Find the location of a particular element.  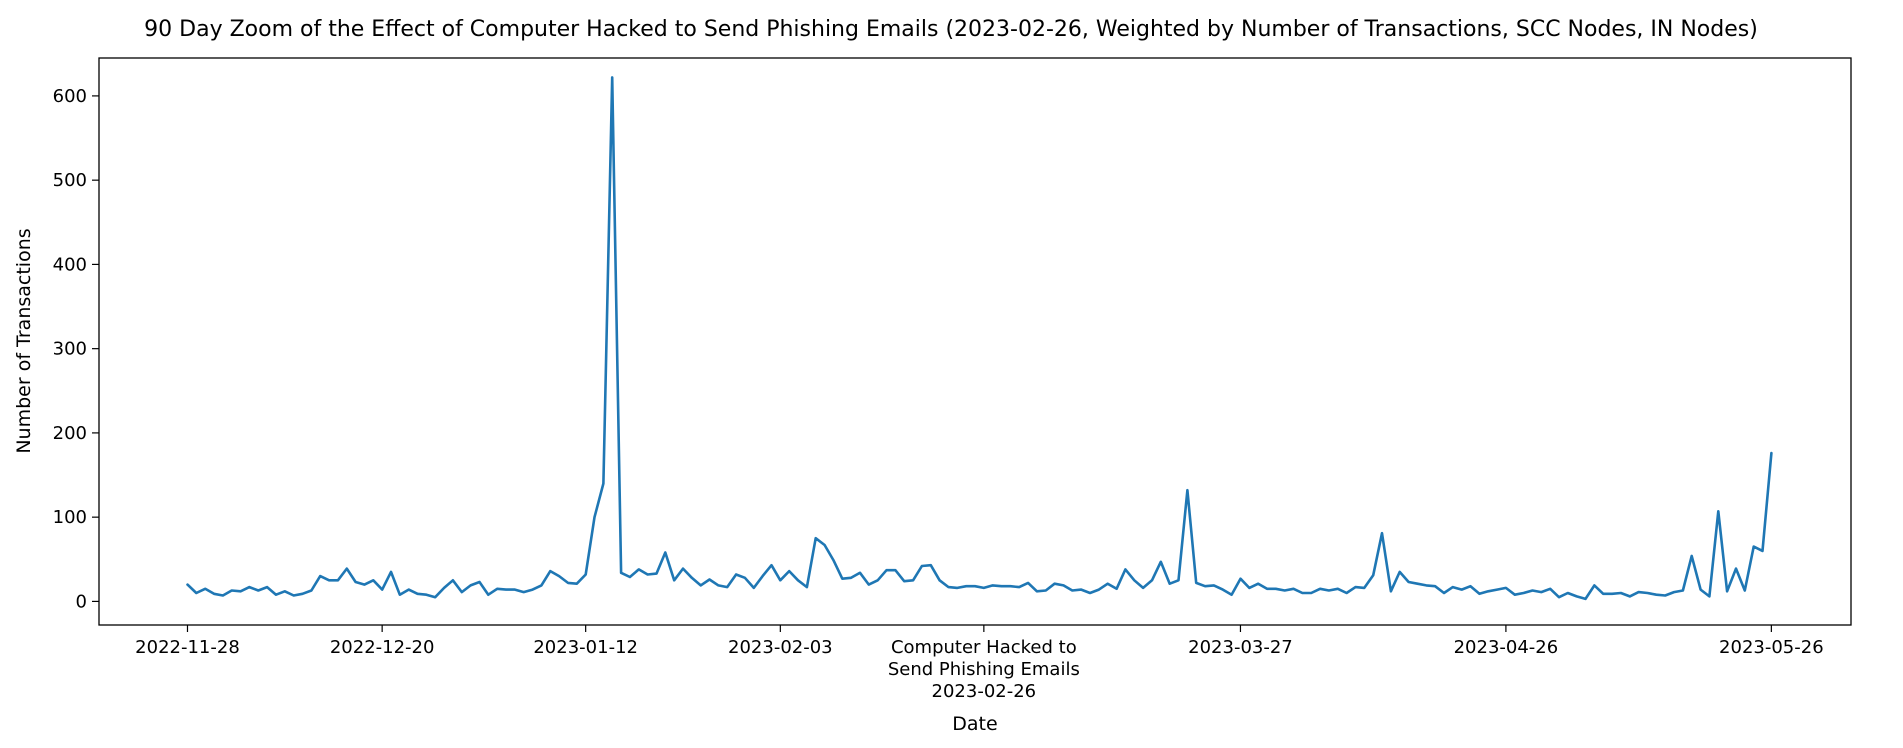

x-tick-label: 2023-01-12 is located at coordinates (585, 647).